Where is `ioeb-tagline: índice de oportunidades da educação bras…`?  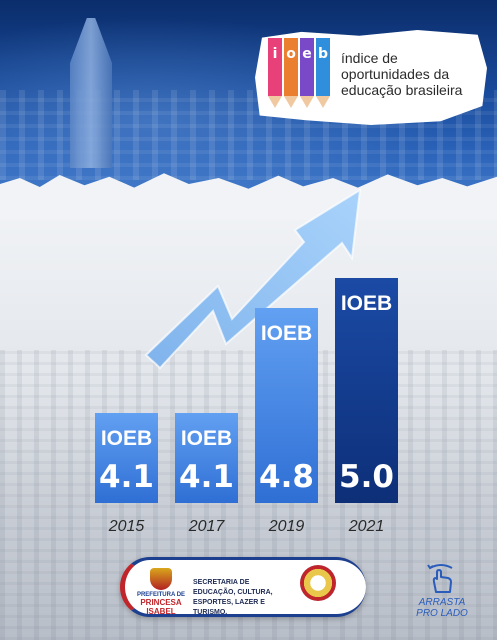
ioeb-tagline: índice de oportunidades da educação bras… is located at coordinates (414, 74).